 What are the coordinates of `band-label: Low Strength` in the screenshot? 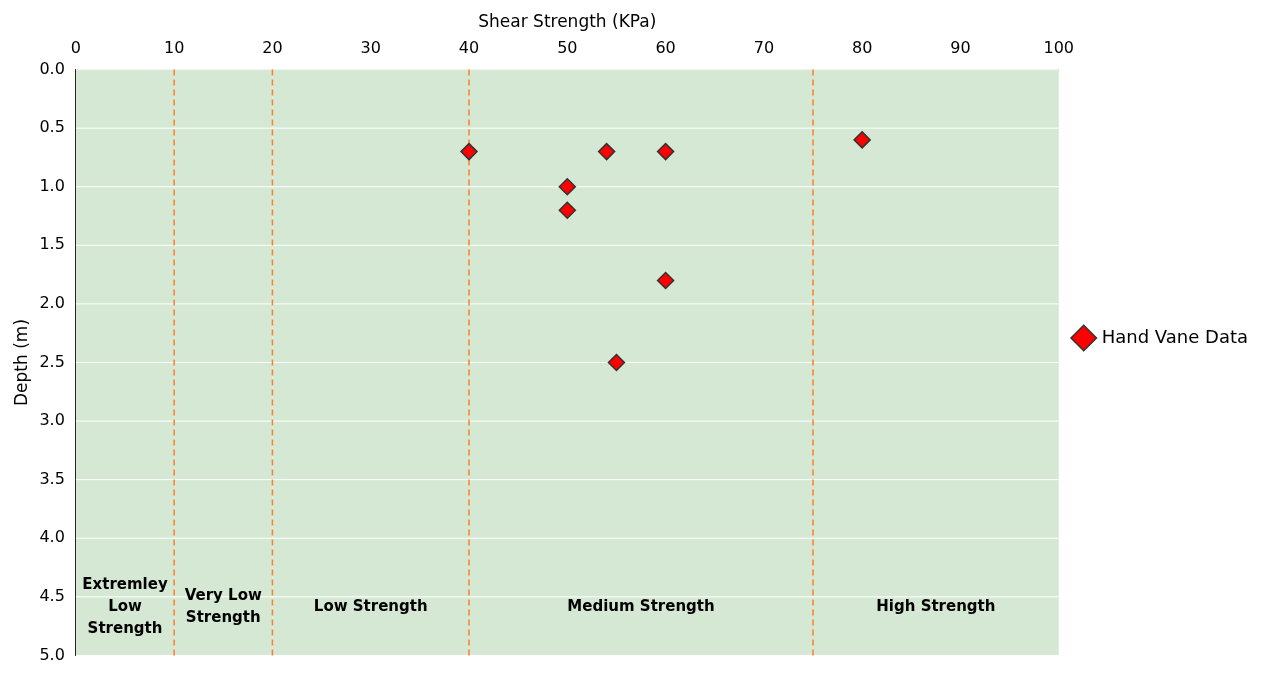 It's located at (370, 606).